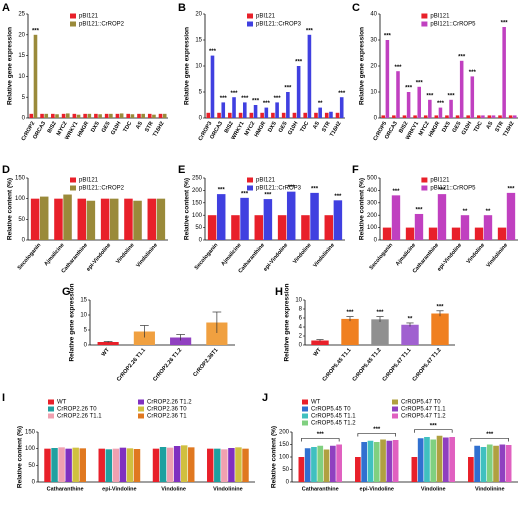 This screenshot has height=506, width=520. Describe the element at coordinates (335, 129) in the screenshot. I see `x-tick-label: T16H2` at that location.